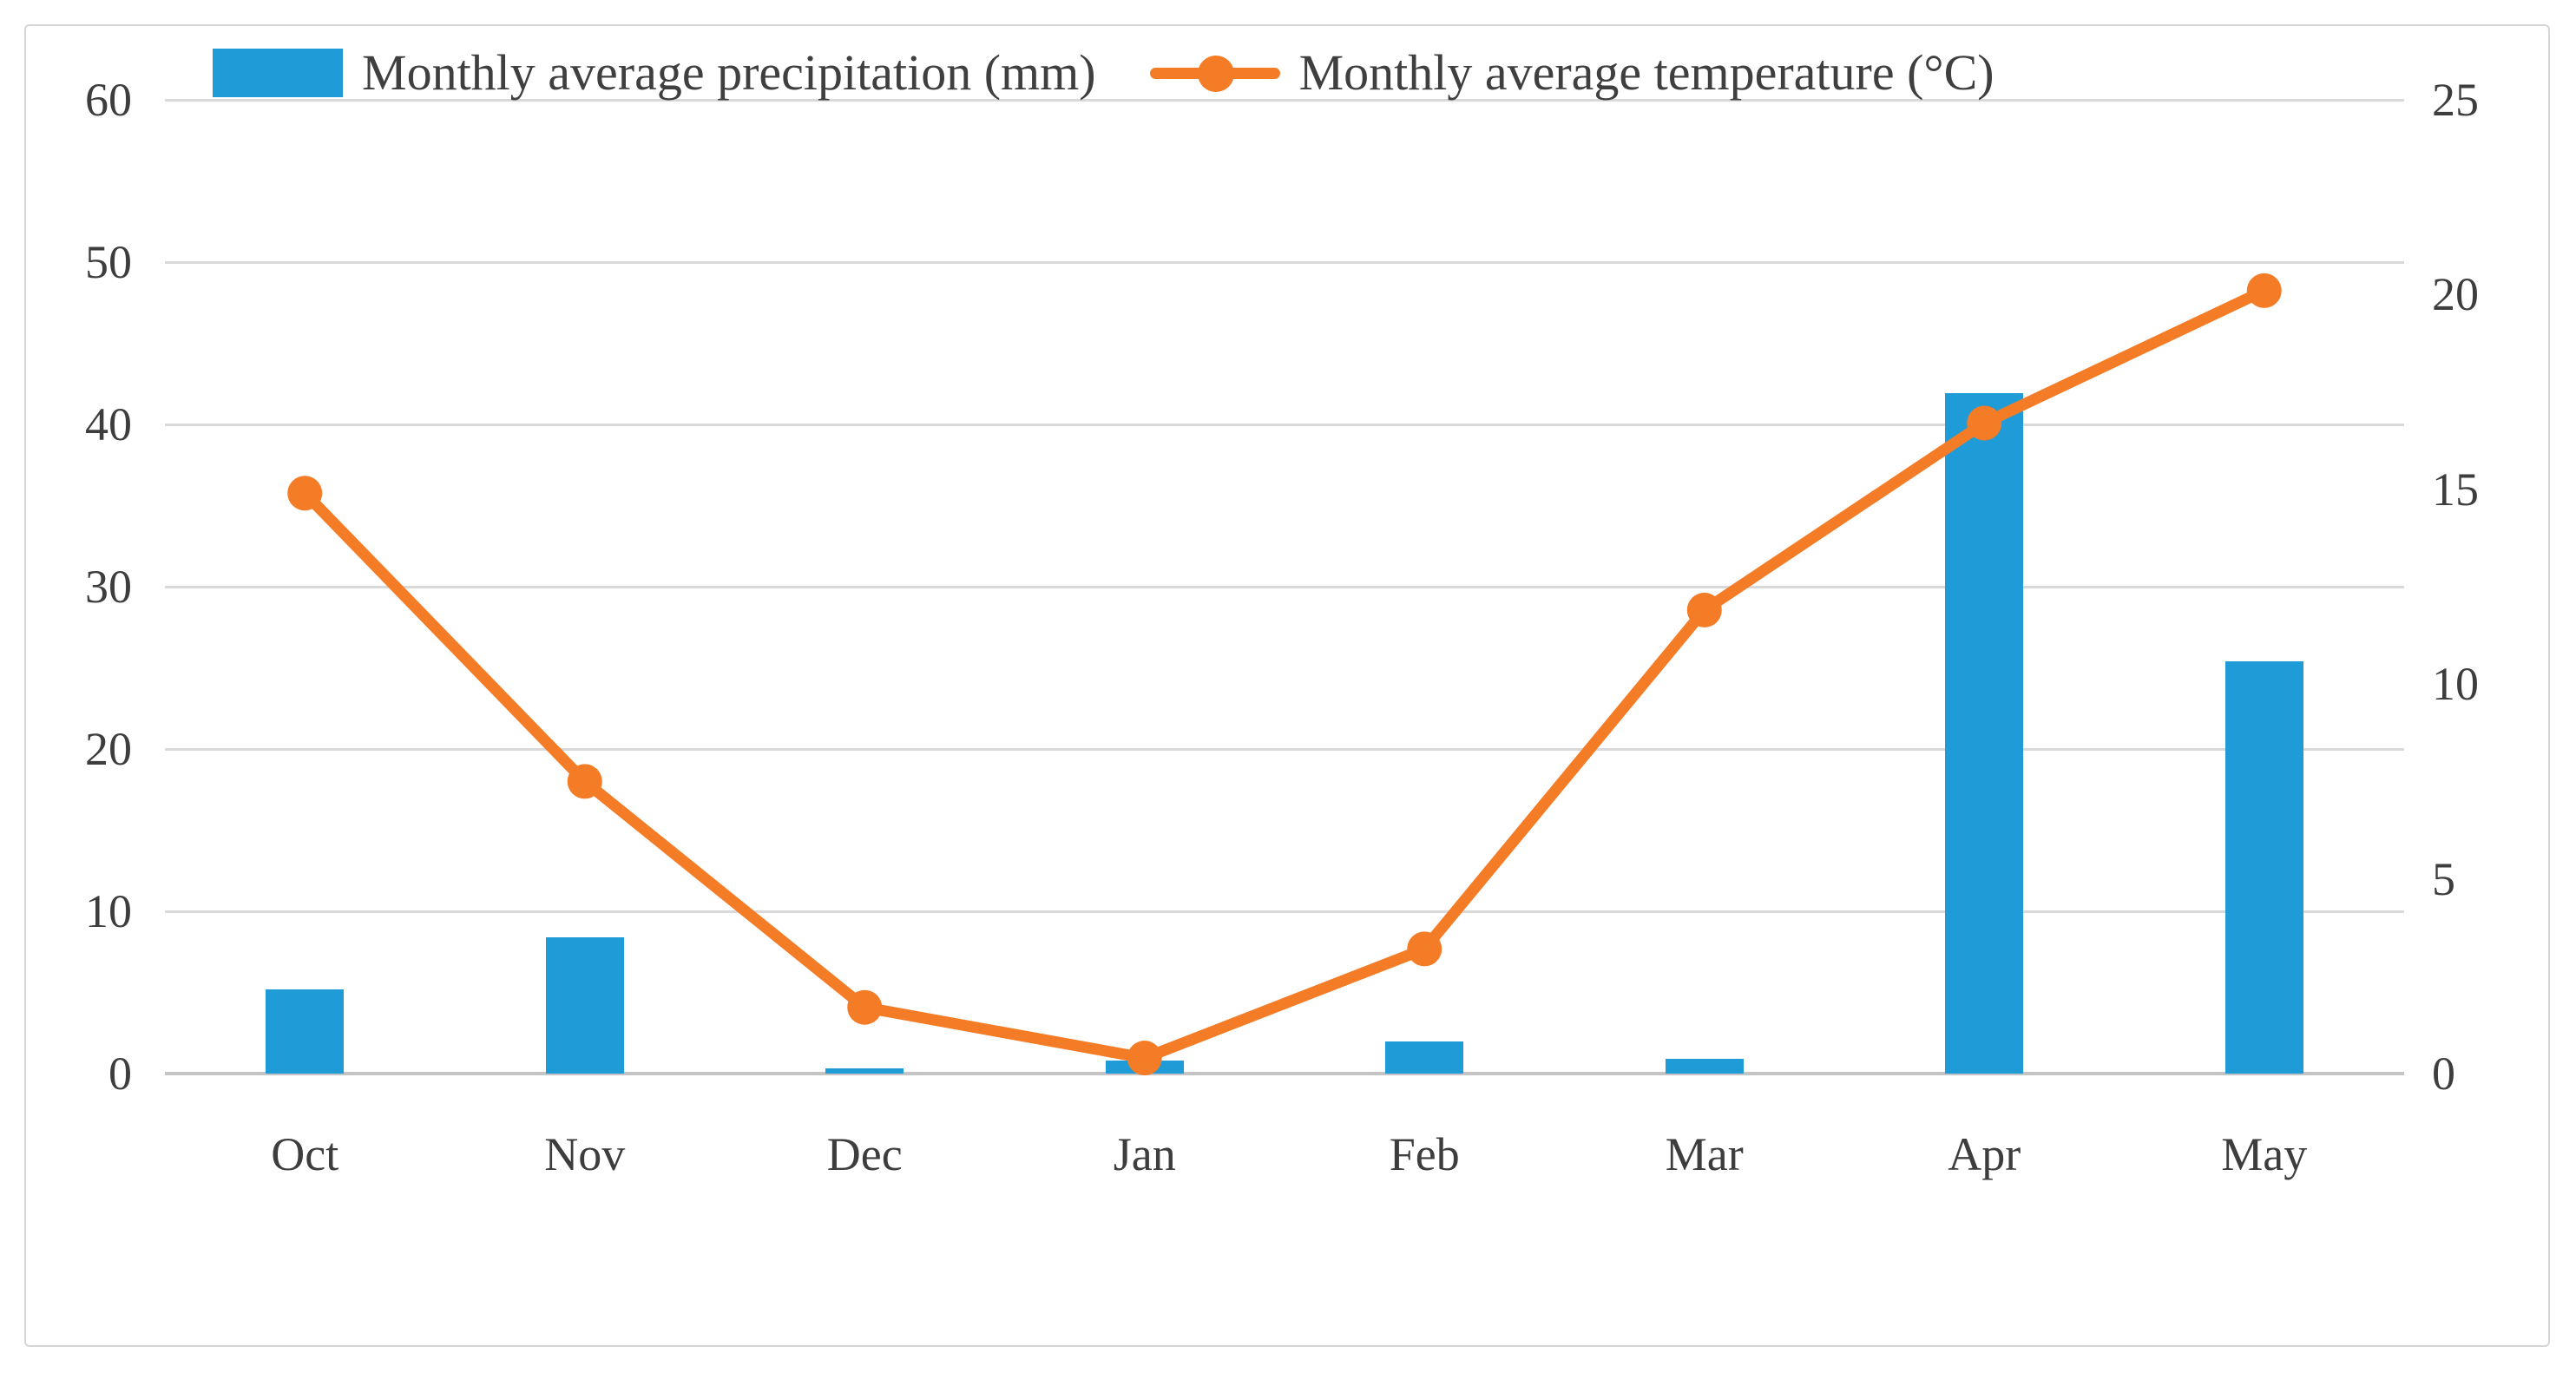 This screenshot has width=2576, height=1373. I want to click on precipitation-bar-jan, so click(1145, 1067).